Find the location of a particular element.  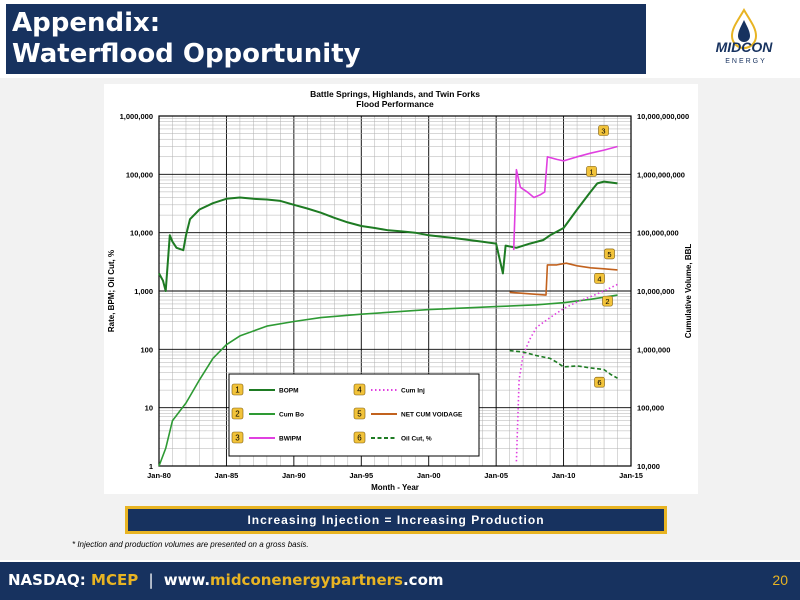

callout-number: 1 is located at coordinates (591, 171).